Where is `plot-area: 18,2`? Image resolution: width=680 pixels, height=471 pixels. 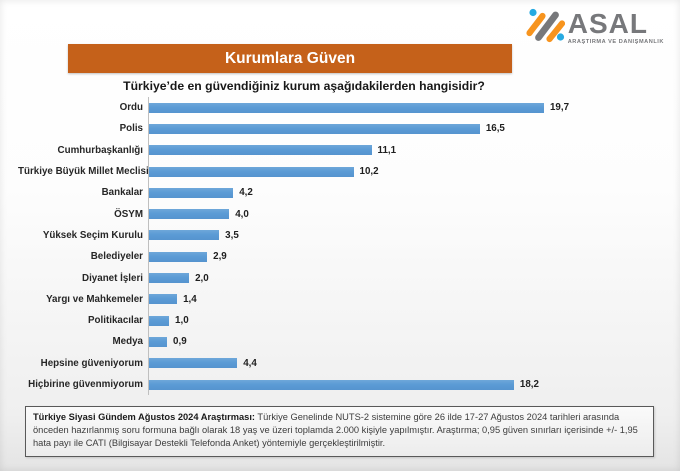 plot-area: 18,2 is located at coordinates (349, 384).